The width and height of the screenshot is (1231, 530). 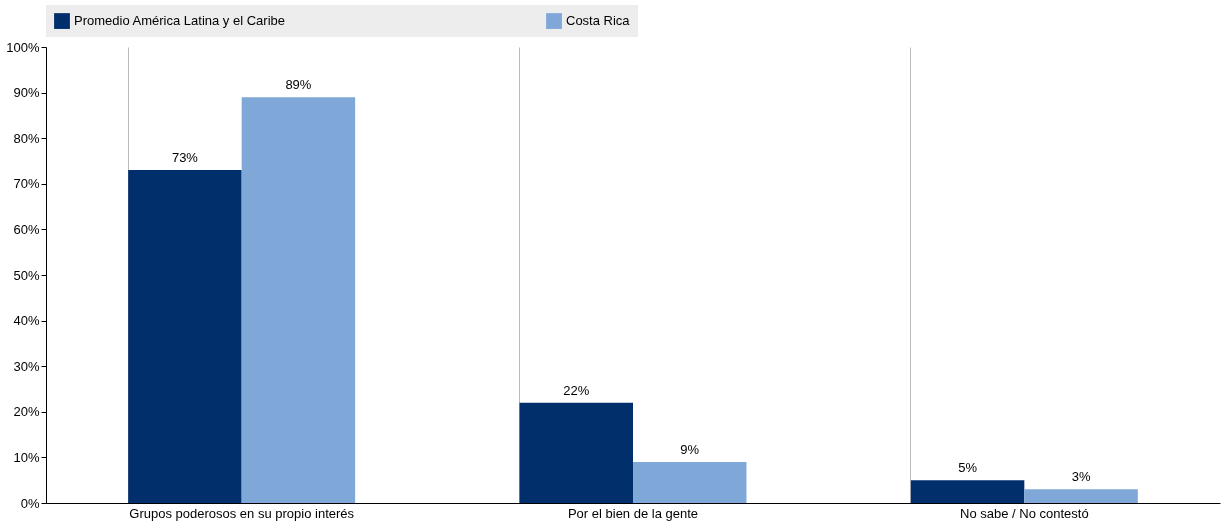 What do you see at coordinates (26, 457) in the screenshot?
I see `y-tick-label: 10%` at bounding box center [26, 457].